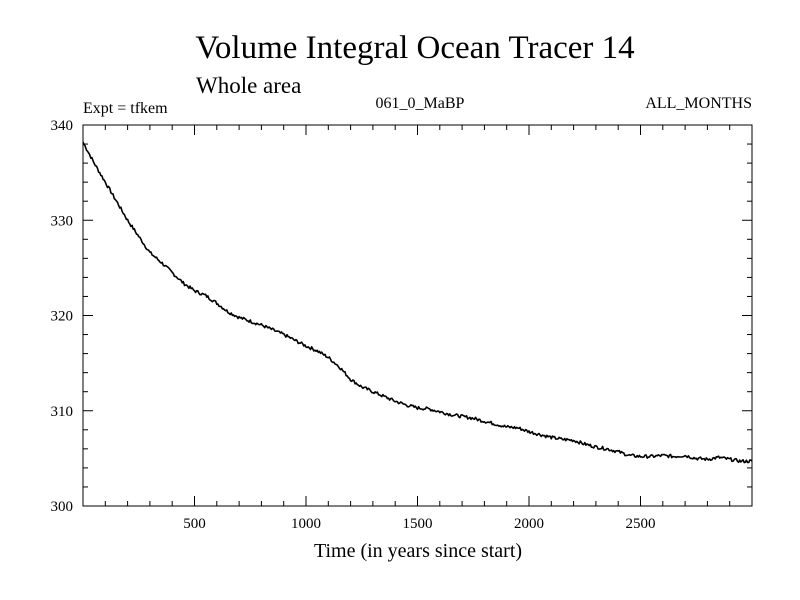 The width and height of the screenshot is (800, 600). What do you see at coordinates (641, 524) in the screenshot?
I see `x-tick-label: 2500` at bounding box center [641, 524].